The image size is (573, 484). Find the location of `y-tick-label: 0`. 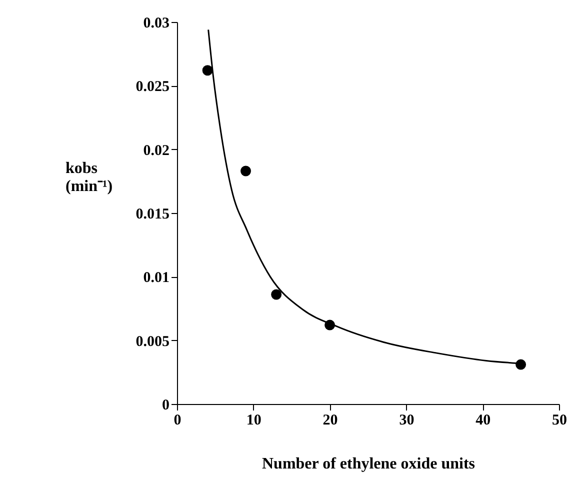

y-tick-label: 0 is located at coordinates (166, 406).